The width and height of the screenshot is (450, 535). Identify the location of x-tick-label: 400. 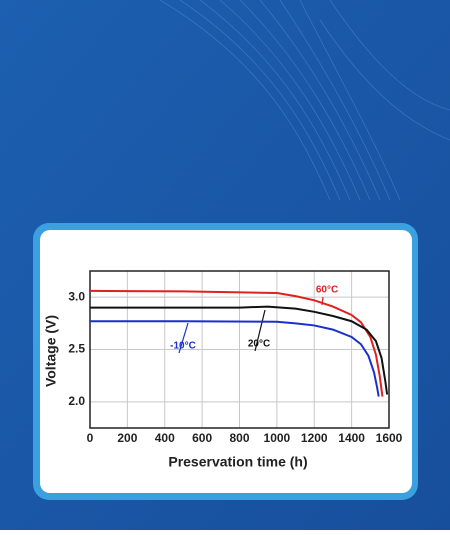
(165, 438).